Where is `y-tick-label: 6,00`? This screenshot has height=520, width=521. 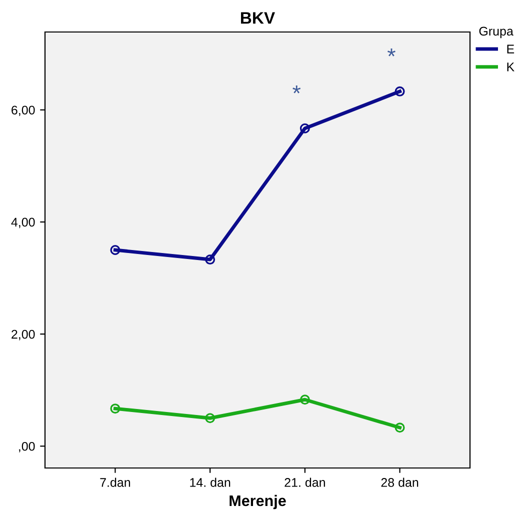 y-tick-label: 6,00 is located at coordinates (23, 111).